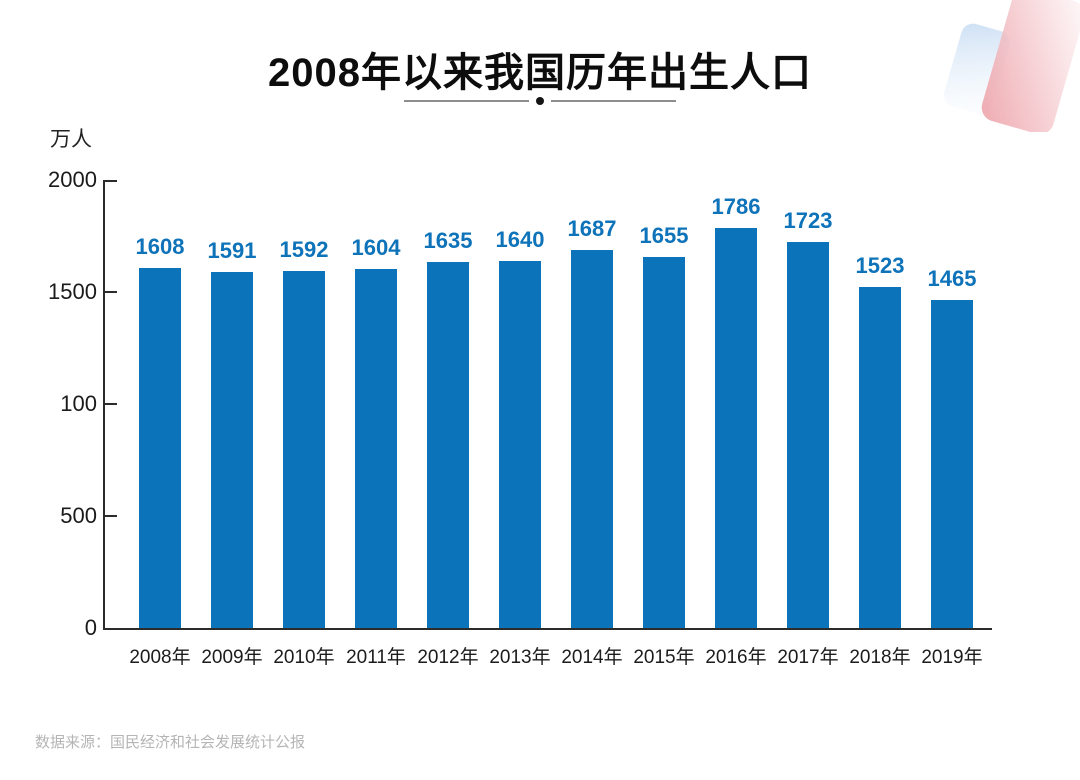 The height and width of the screenshot is (780, 1080). What do you see at coordinates (90, 627) in the screenshot?
I see `y-tick-label: 0` at bounding box center [90, 627].